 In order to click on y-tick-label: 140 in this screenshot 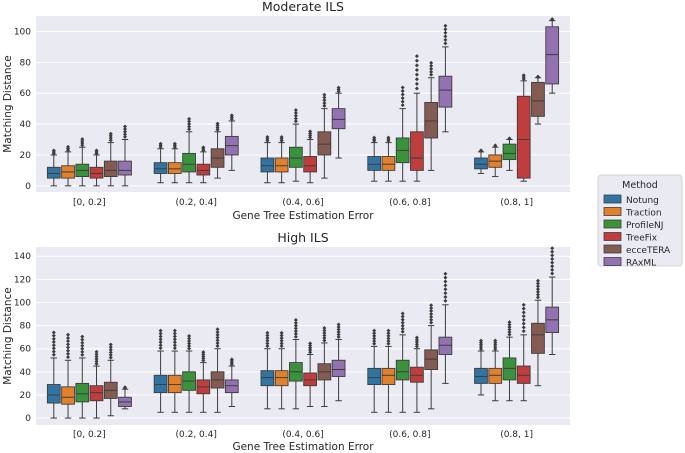, I will do `click(22, 257)`.